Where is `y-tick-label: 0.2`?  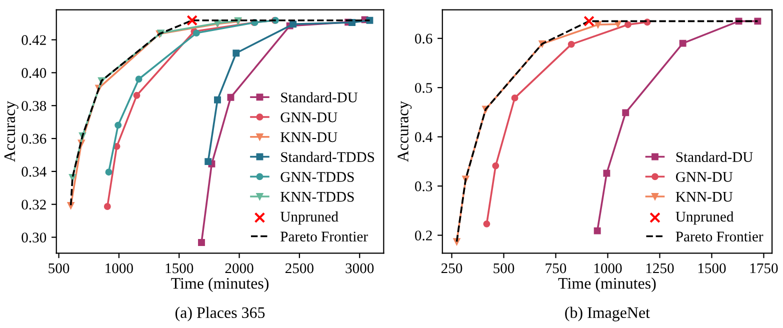
y-tick-label: 0.2 is located at coordinates (423, 235).